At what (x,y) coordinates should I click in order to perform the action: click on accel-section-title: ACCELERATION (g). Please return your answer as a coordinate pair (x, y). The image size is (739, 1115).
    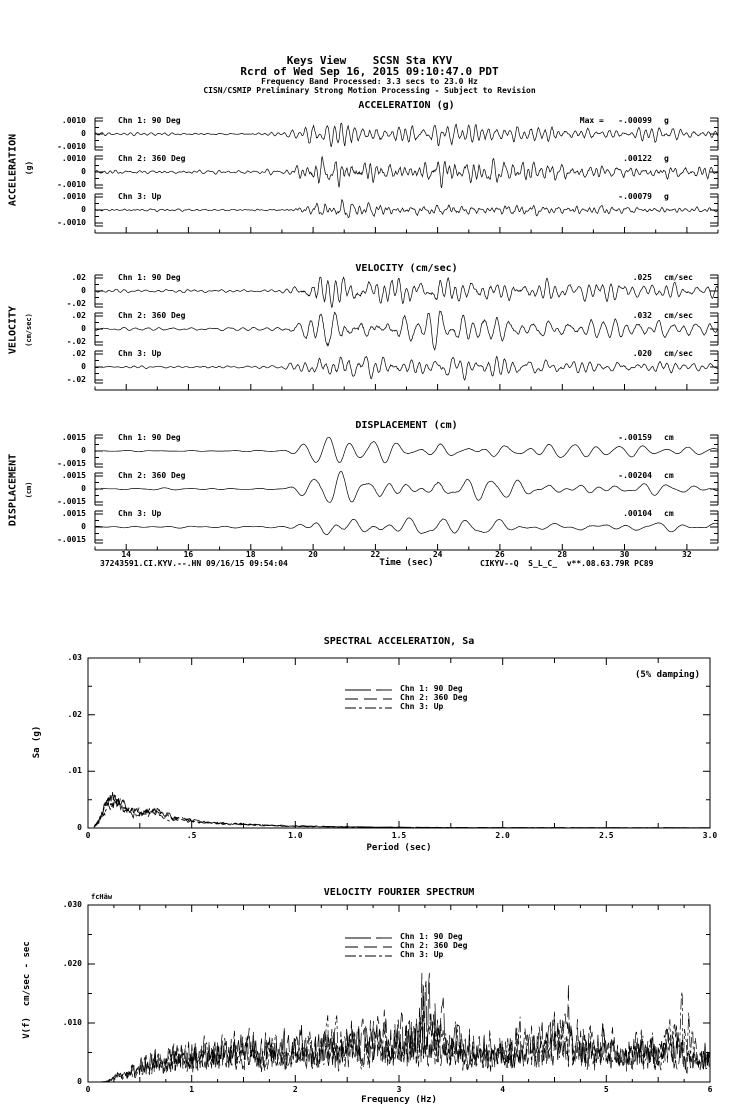
    Looking at the image, I should click on (406, 105).